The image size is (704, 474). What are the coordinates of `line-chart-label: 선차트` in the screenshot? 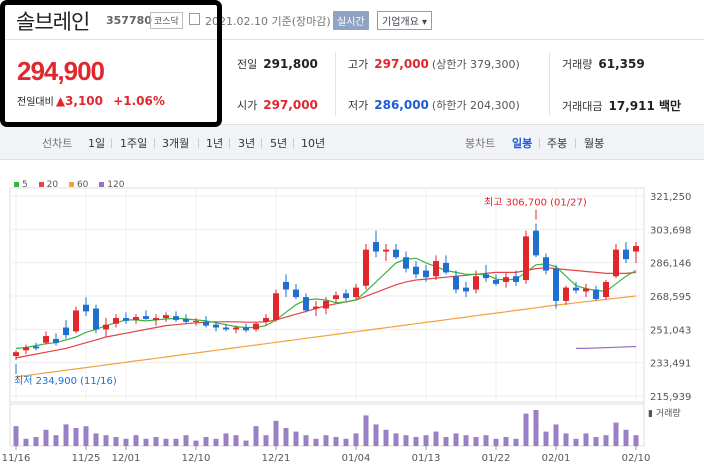 It's located at (57, 143).